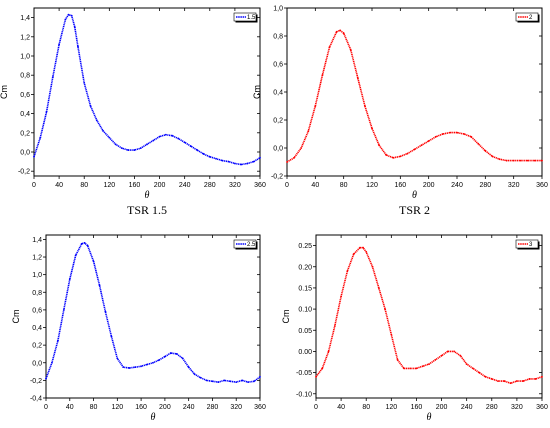 The image size is (550, 428). What do you see at coordinates (429, 315) in the screenshot?
I see `series-line` at bounding box center [429, 315].